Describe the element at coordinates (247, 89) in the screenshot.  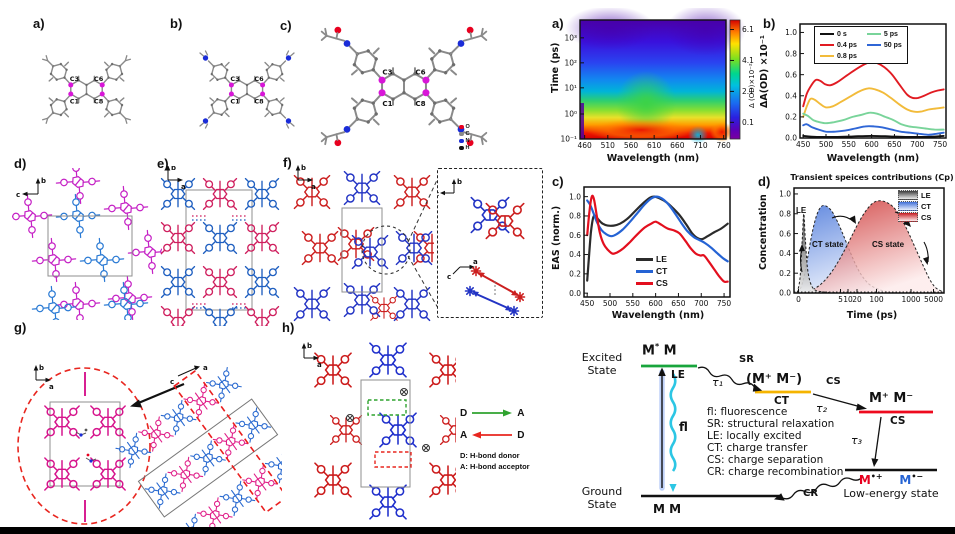
I see `molecule-b-structure: C3 C6 C1 C8` at that location.